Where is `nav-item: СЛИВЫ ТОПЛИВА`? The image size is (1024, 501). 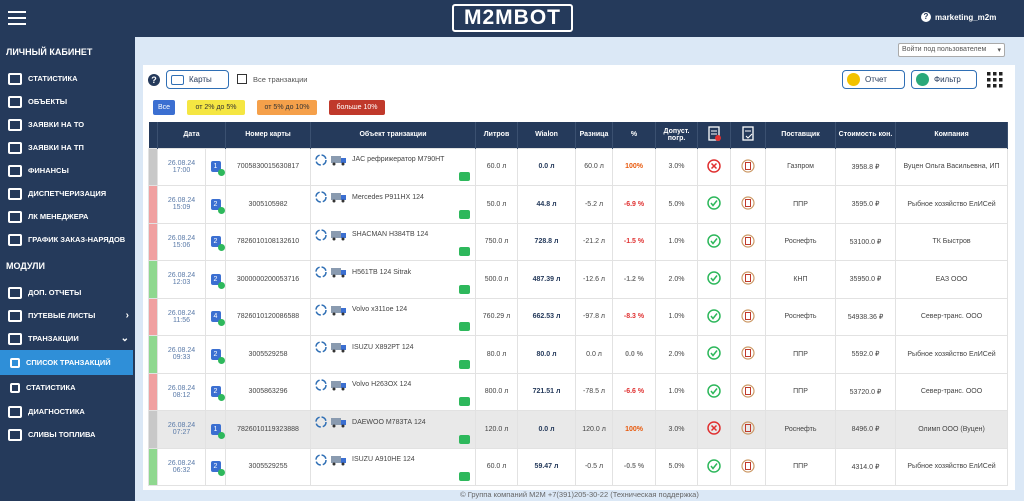
nav-item: СЛИВЫ ТОПЛИВА is located at coordinates (67, 434).